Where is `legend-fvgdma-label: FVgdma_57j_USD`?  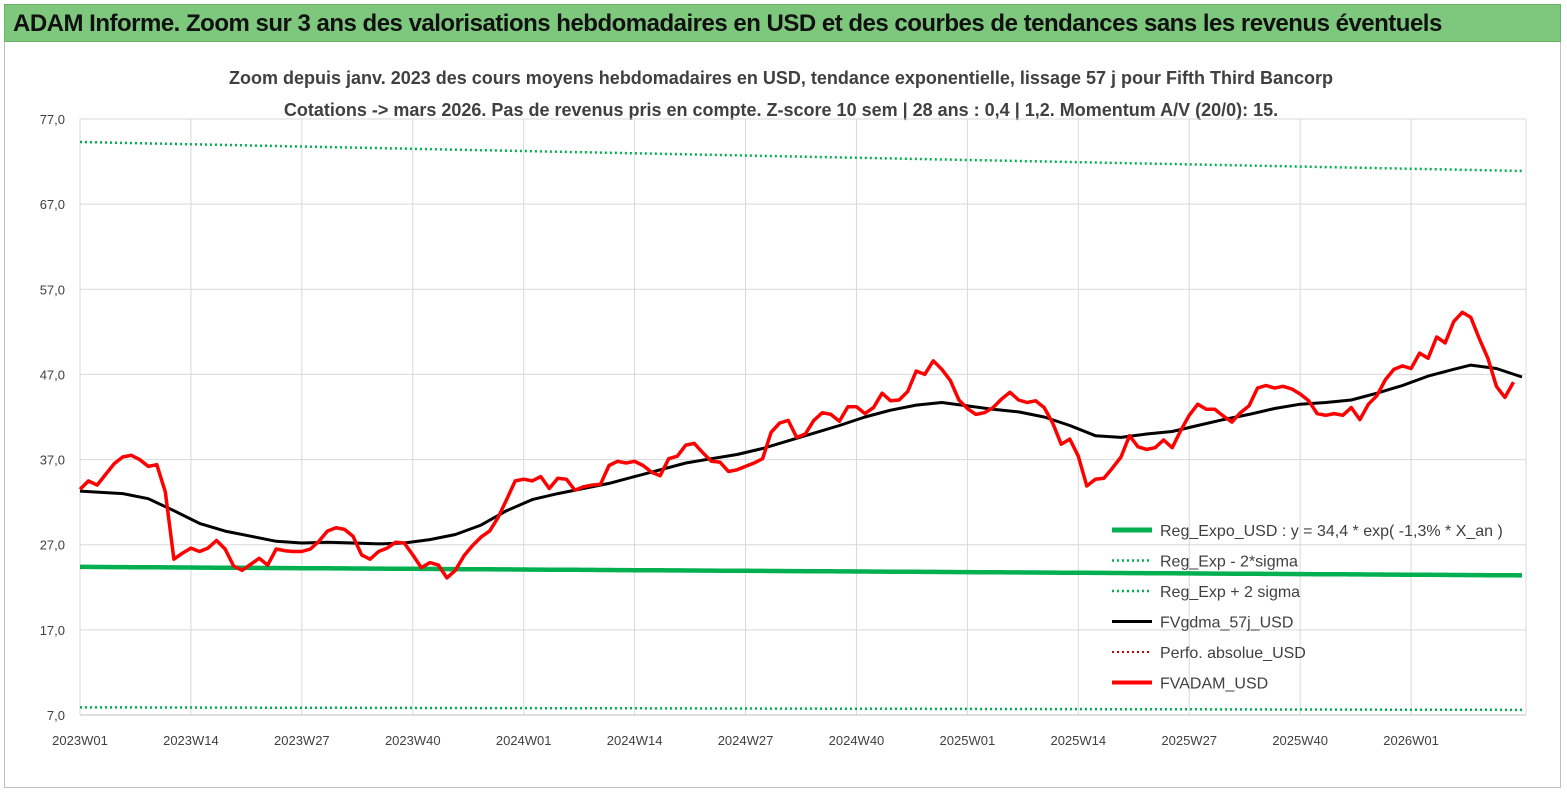
legend-fvgdma-label: FVgdma_57j_USD is located at coordinates (1226, 623).